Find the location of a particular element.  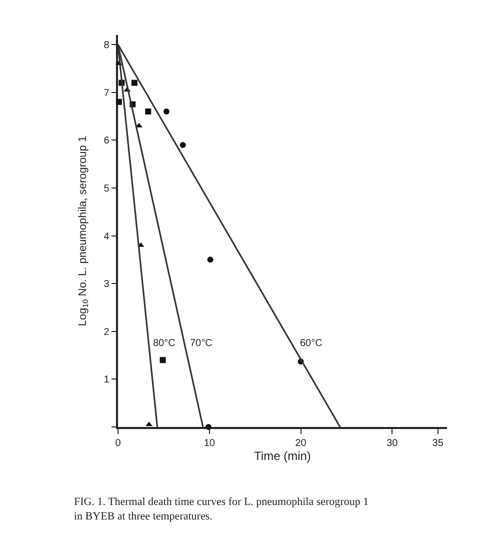

y-tick-label: 1 is located at coordinates (107, 380).